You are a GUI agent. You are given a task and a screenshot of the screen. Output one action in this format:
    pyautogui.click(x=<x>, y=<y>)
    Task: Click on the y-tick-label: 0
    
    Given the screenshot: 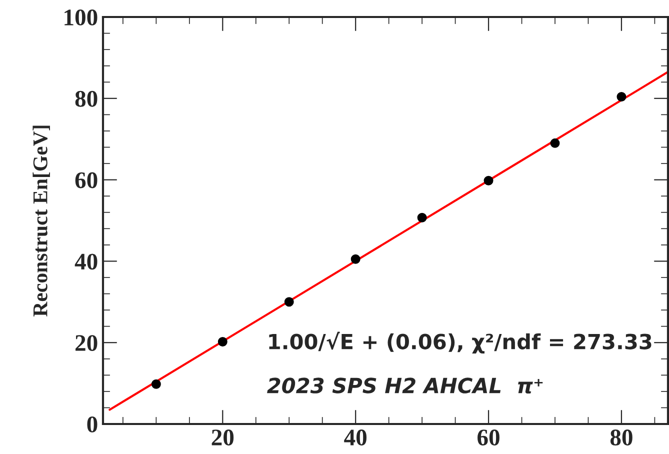 What is the action you would take?
    pyautogui.click(x=92, y=424)
    